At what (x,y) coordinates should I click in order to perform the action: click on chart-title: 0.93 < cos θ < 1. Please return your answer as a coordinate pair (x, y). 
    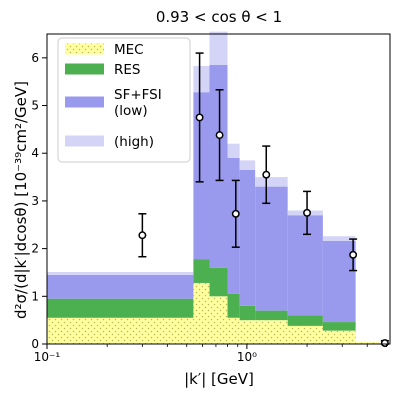
    Looking at the image, I should click on (219, 17).